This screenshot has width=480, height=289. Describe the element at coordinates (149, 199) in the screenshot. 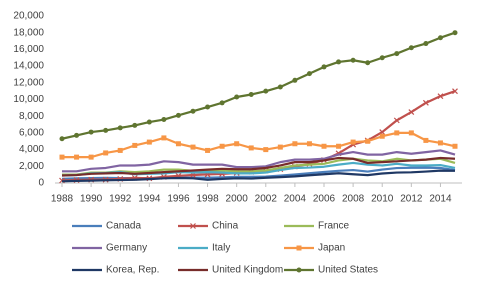

I see `x-tick-label: 1994` at that location.